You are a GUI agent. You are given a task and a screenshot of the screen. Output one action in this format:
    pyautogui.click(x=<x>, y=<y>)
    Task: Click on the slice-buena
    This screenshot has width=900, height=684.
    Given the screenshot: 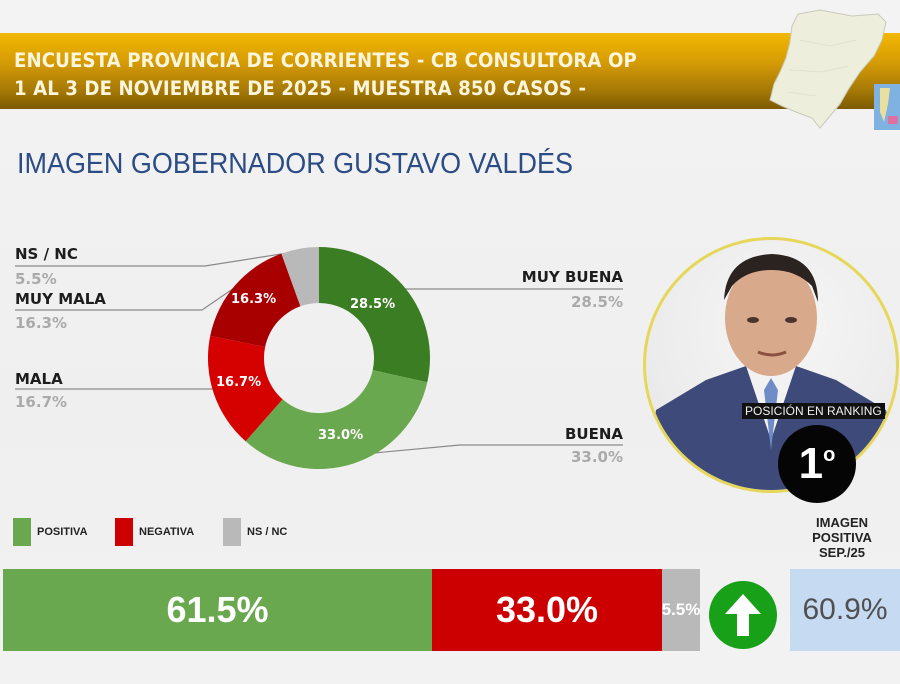 What is the action you would take?
    pyautogui.click(x=336, y=420)
    